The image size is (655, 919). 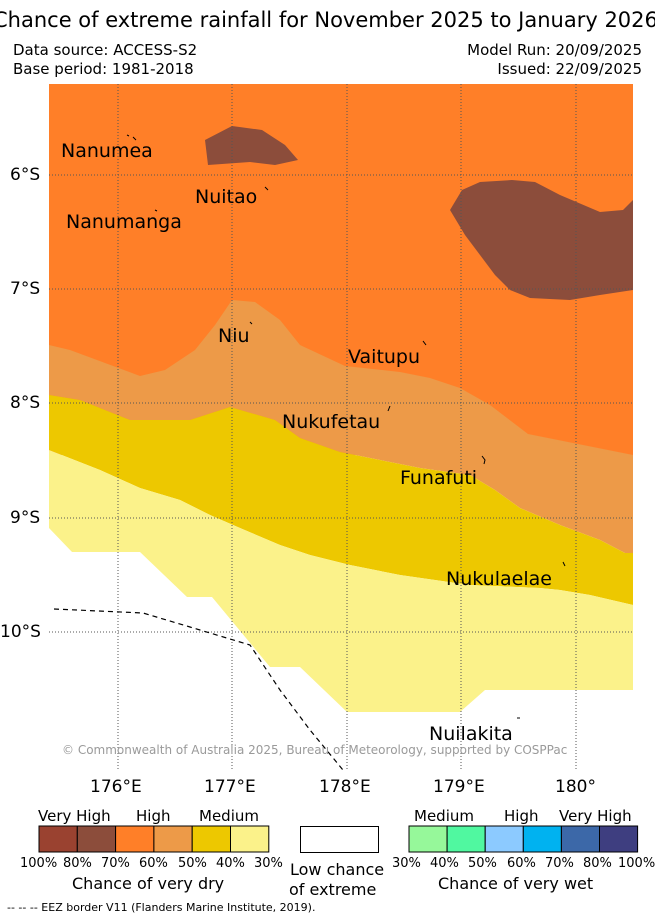 I want to click on lat-label: 7°S, so click(x=25, y=289).